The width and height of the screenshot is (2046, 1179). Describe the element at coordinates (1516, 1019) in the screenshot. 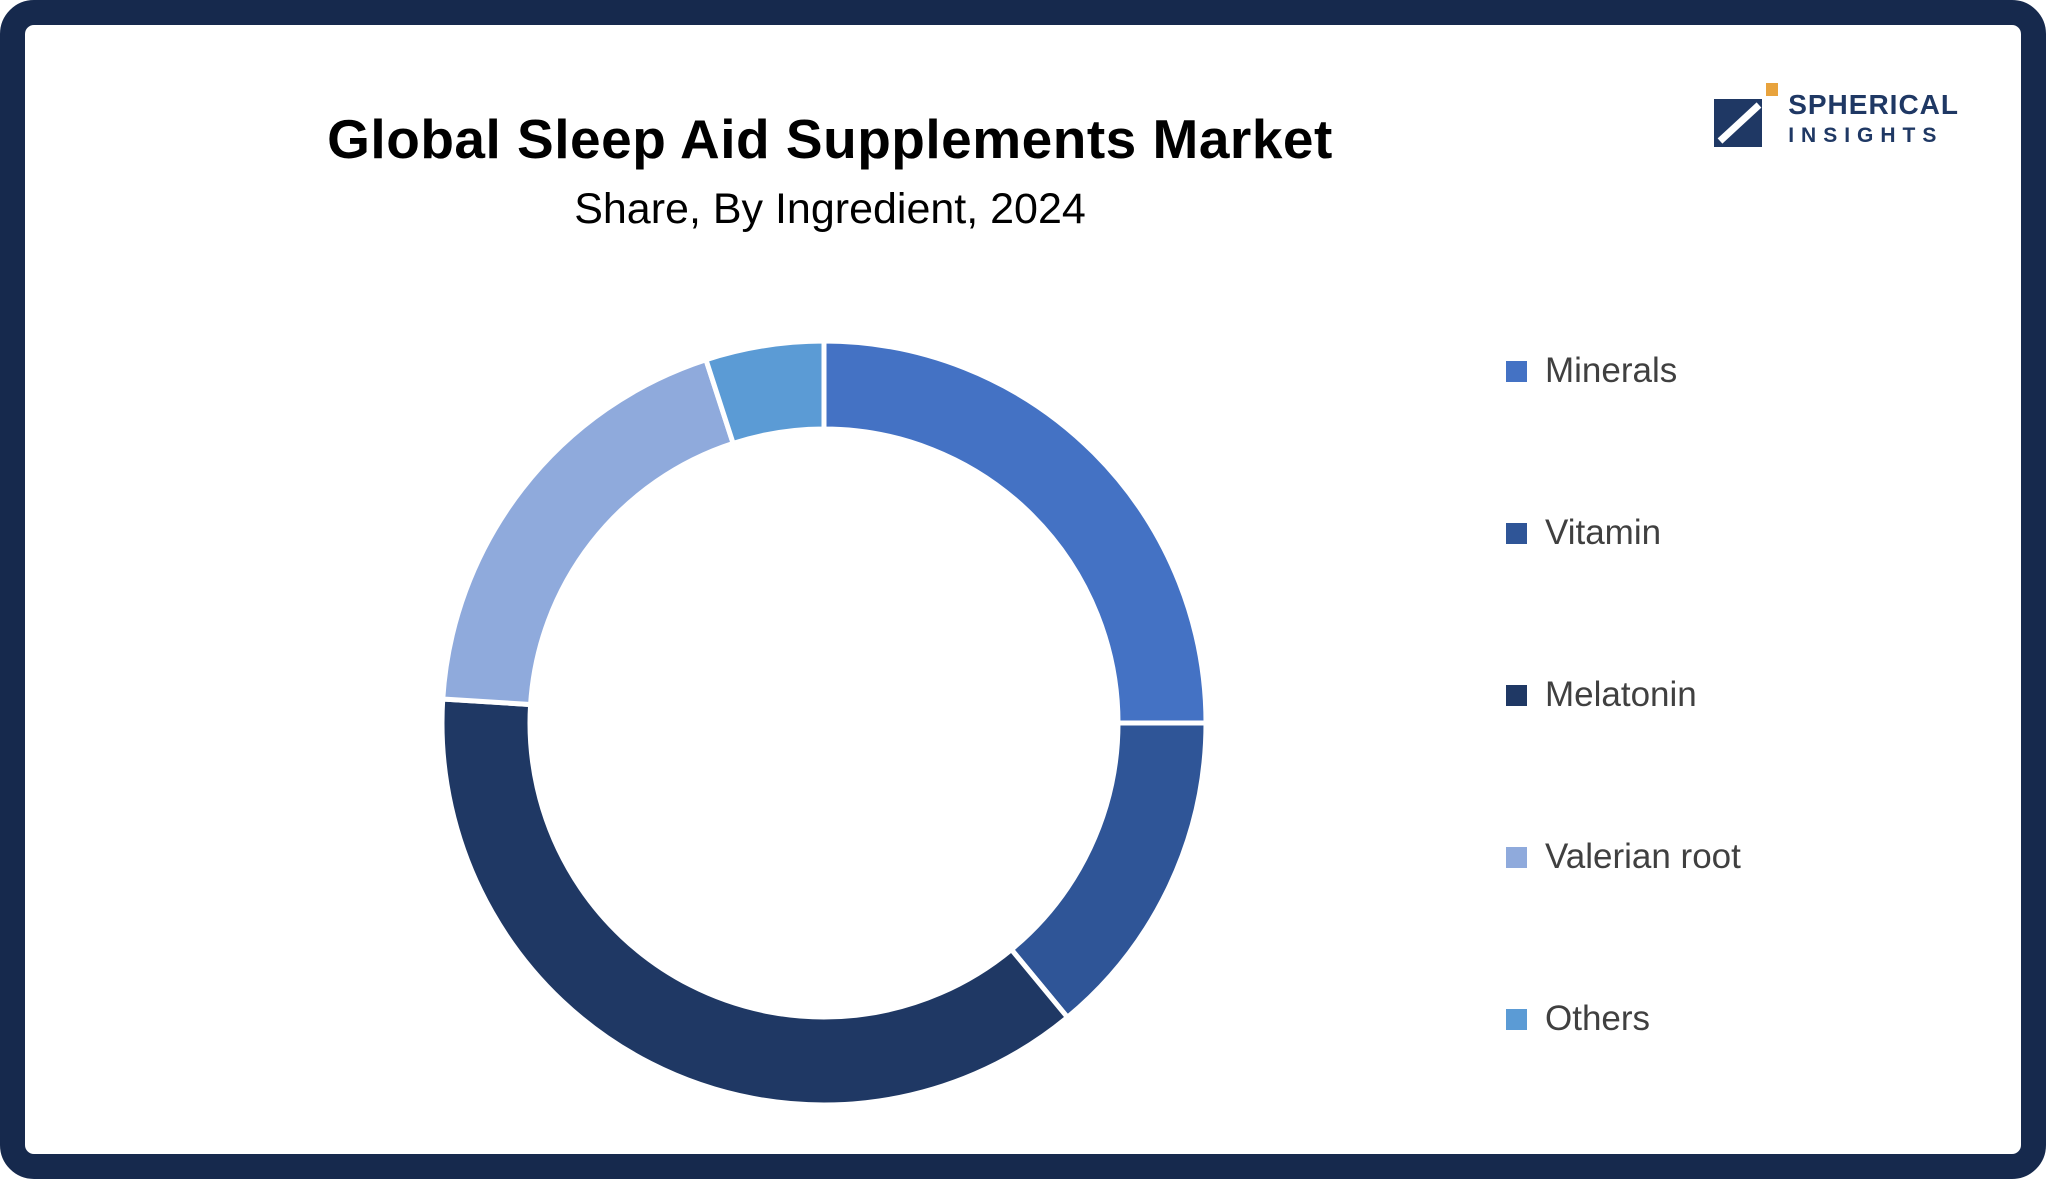

I see `legend-swatch-others` at that location.